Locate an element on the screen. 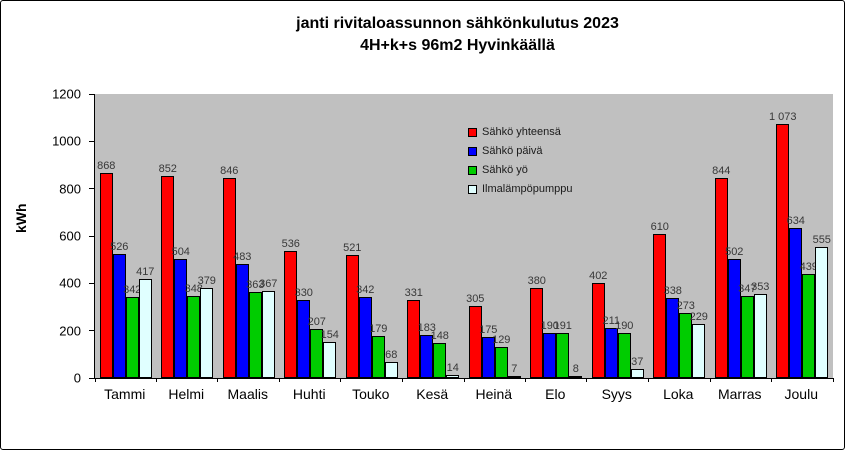  bar: 183 is located at coordinates (427, 350).